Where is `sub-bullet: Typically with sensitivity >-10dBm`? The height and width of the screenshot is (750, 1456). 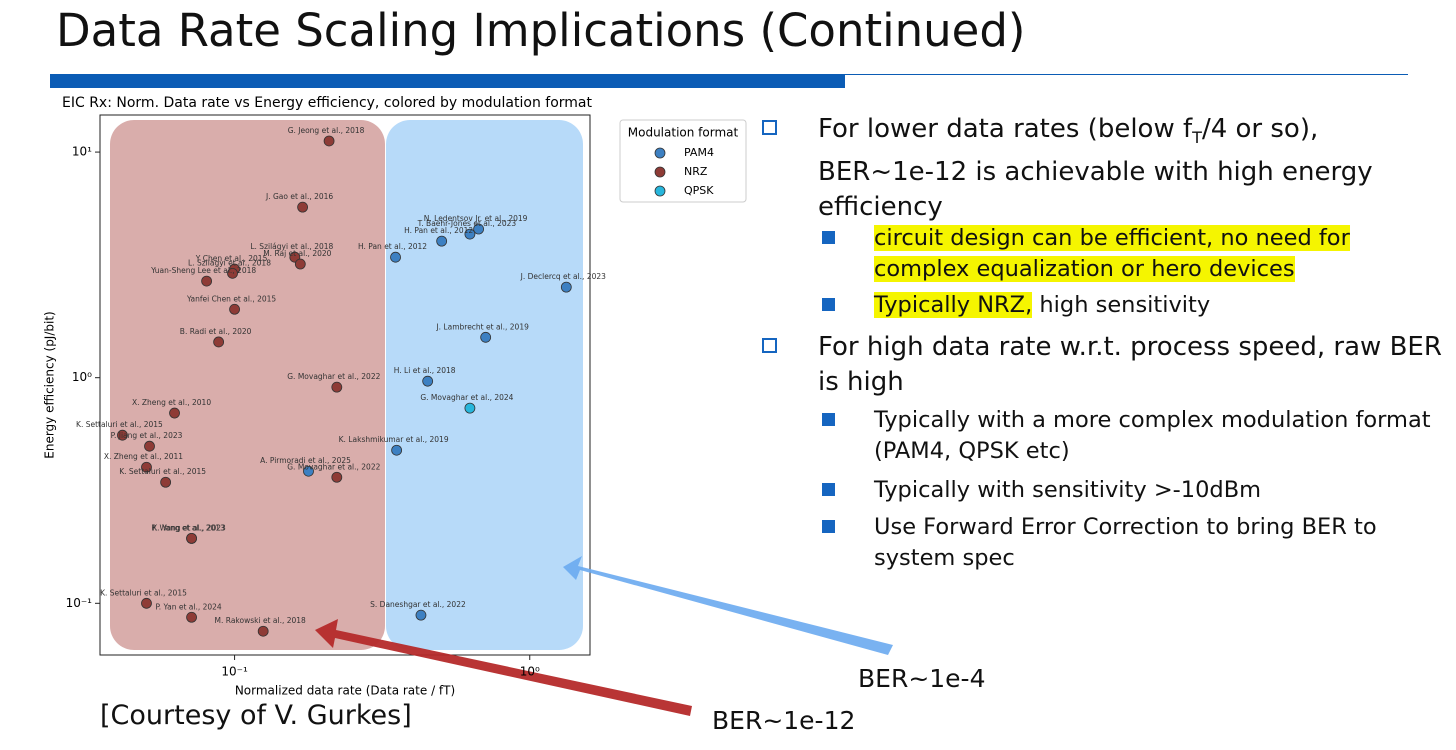 sub-bullet: Typically with sensitivity >-10dBm is located at coordinates (1132, 490).